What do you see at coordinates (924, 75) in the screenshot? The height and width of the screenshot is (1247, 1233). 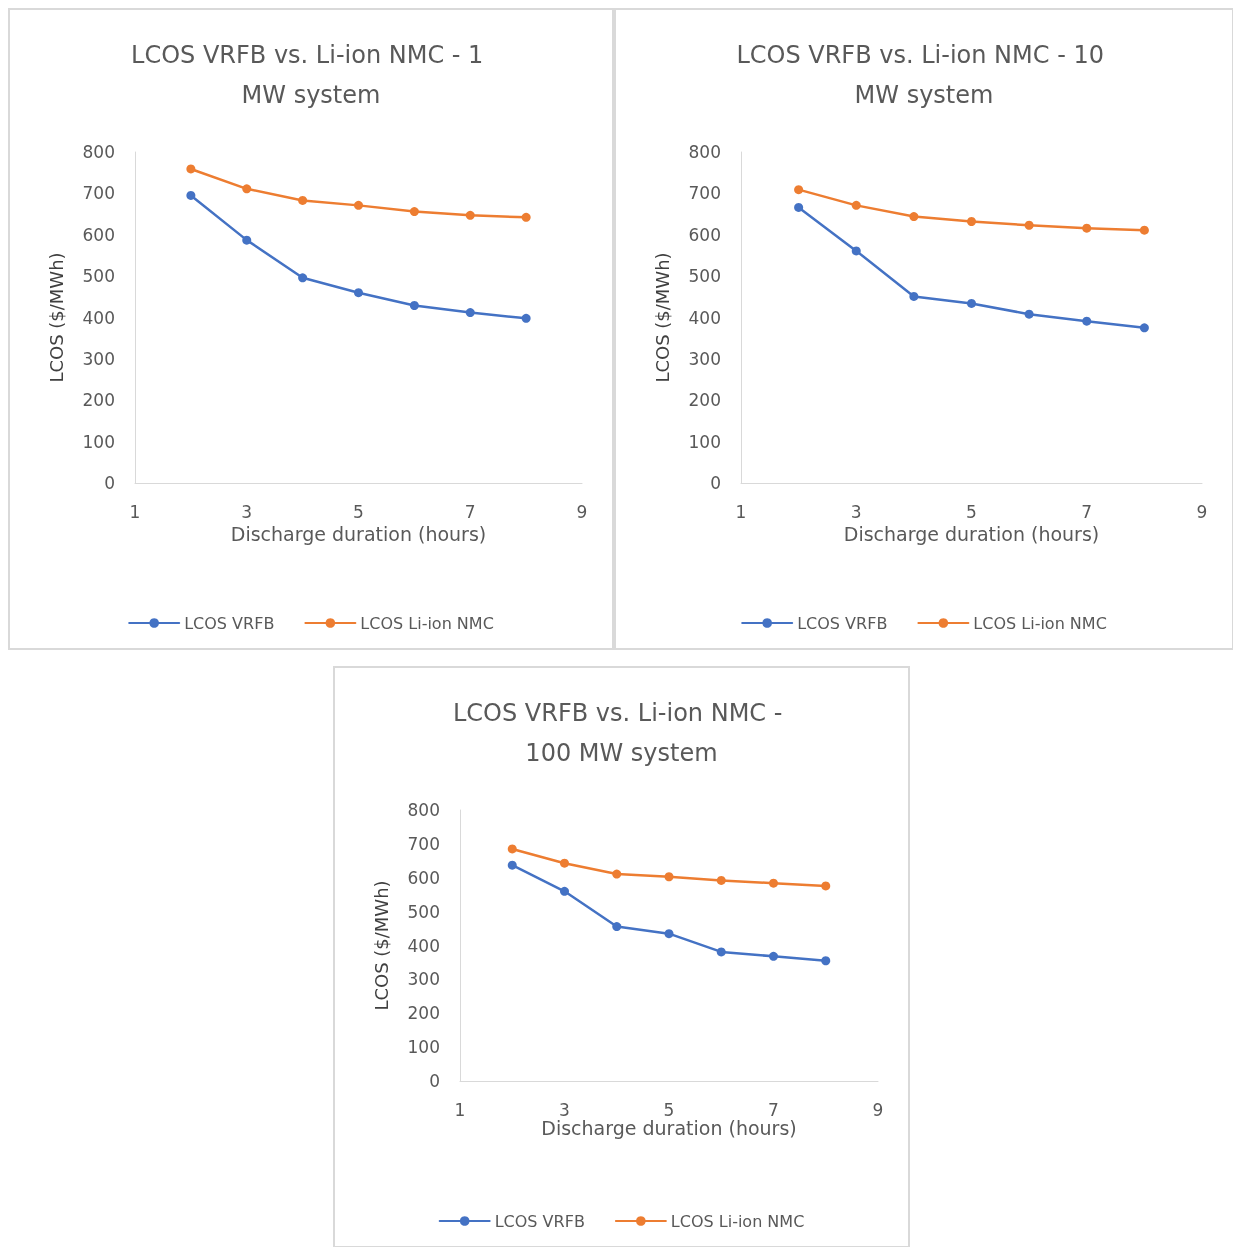 I see `chart-title: LCOS VRFB vs. Li-ion NMC - 10 MW system` at bounding box center [924, 75].